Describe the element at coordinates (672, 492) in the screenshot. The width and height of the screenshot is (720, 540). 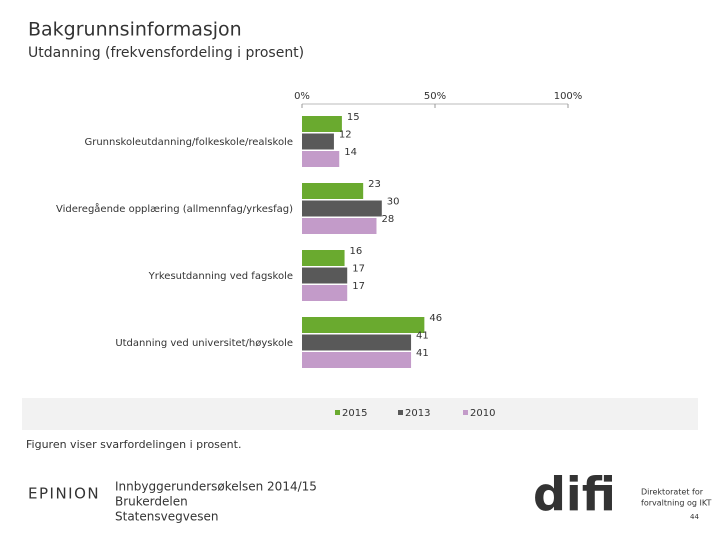
I see `logo-text: Direktoratet for` at that location.